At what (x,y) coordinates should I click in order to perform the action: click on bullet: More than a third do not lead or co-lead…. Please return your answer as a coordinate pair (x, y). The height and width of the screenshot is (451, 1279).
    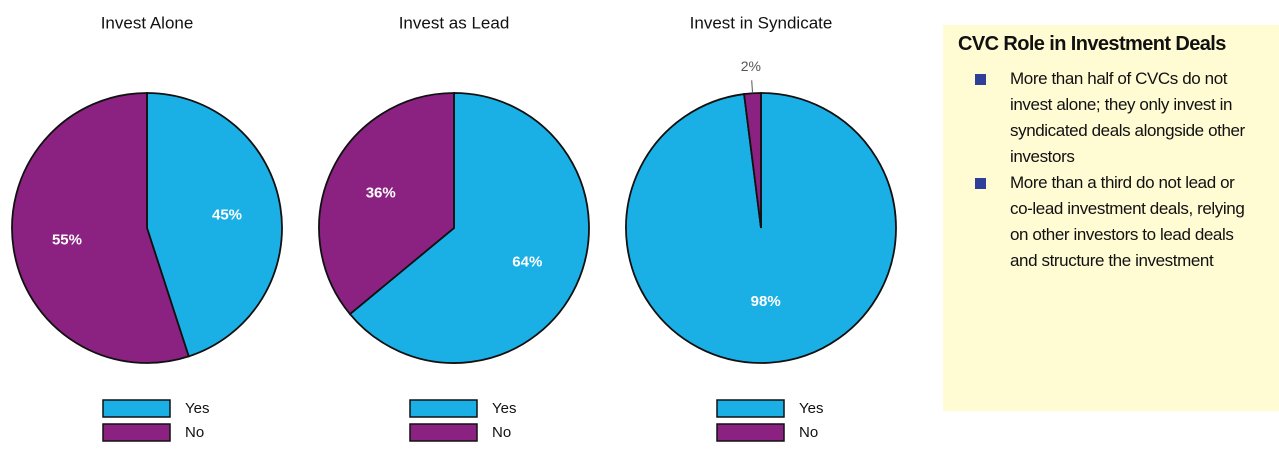
    Looking at the image, I should click on (1101, 222).